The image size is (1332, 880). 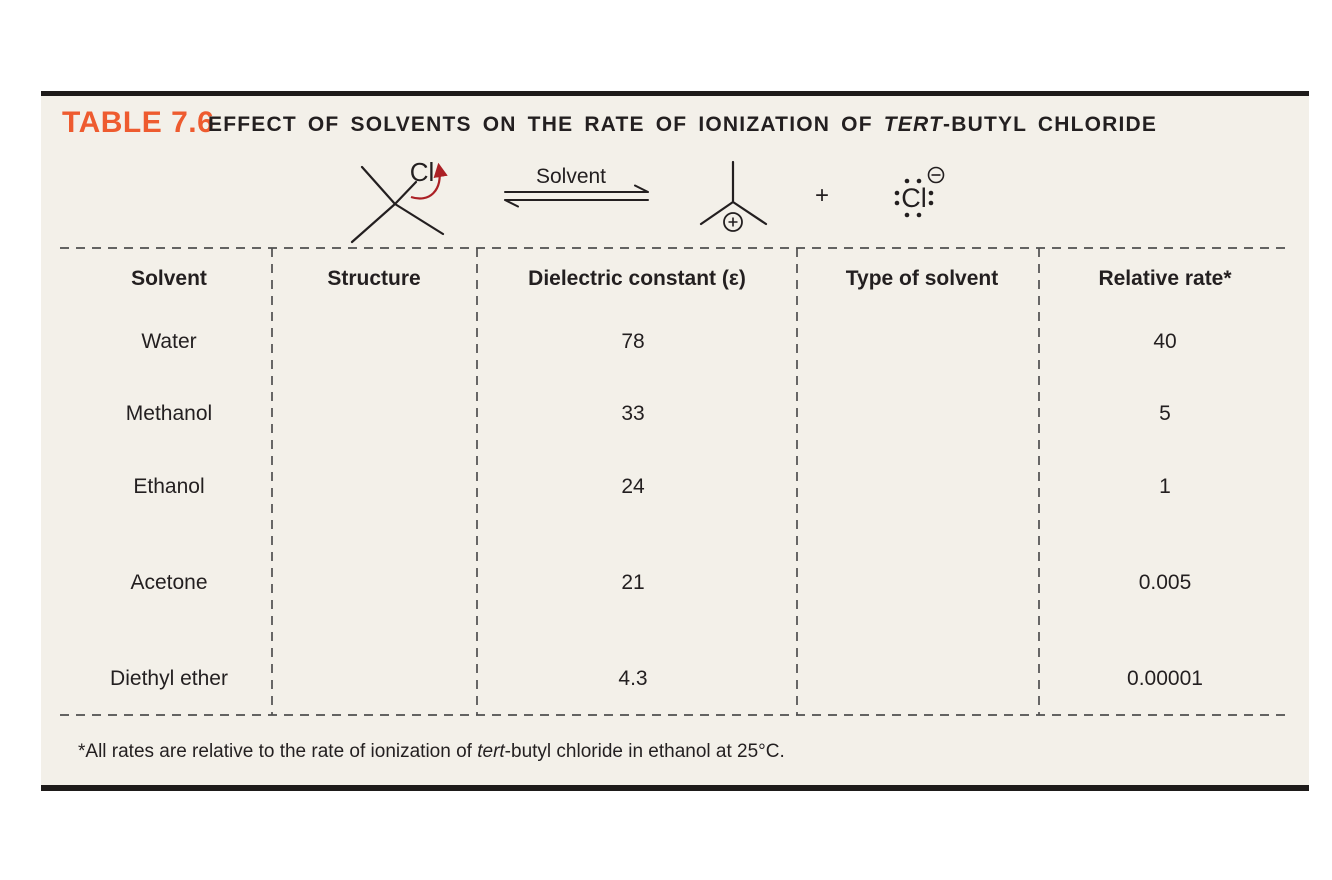 I want to click on tert-butyl-cation-structure, so click(x=733, y=196).